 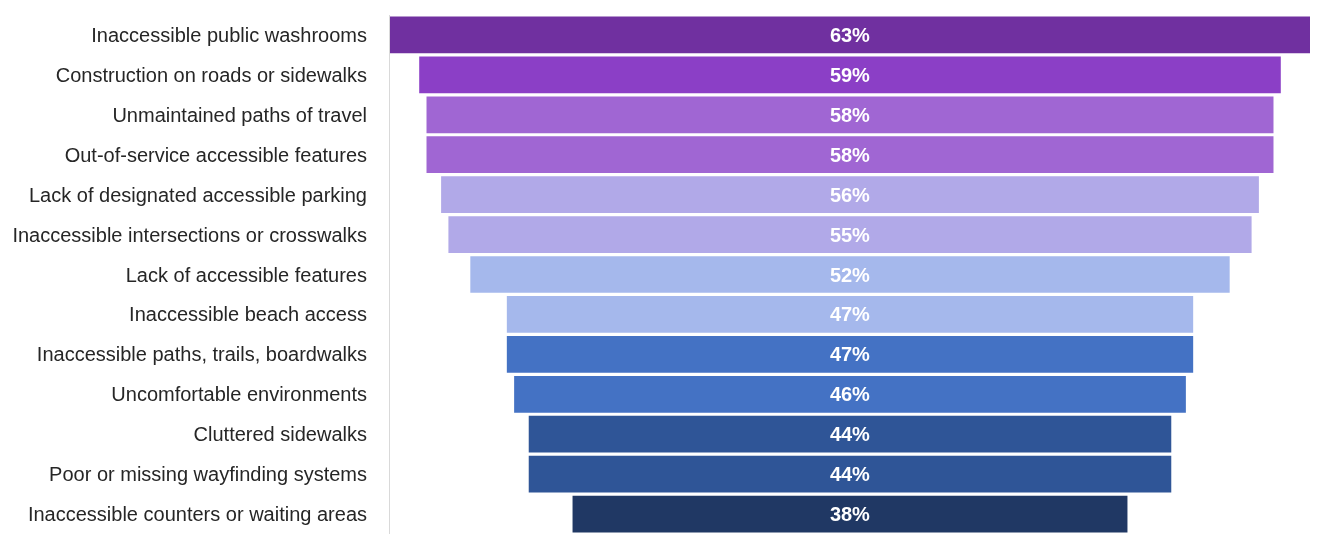 I want to click on data-label: 59%, so click(x=850, y=74).